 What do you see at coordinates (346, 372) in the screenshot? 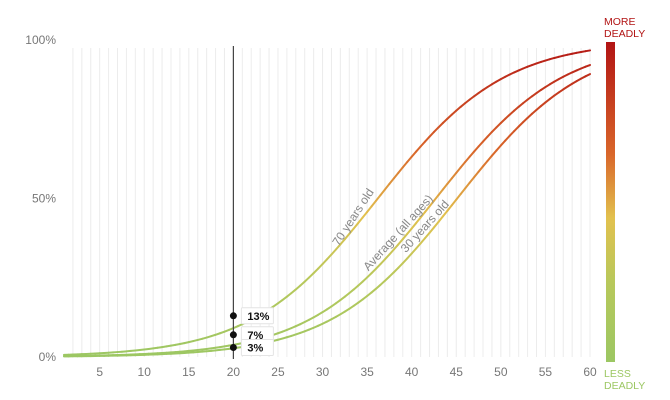
I see `x-axis: 5 10 15 20 25 30 35 40 45 50 55 60` at bounding box center [346, 372].